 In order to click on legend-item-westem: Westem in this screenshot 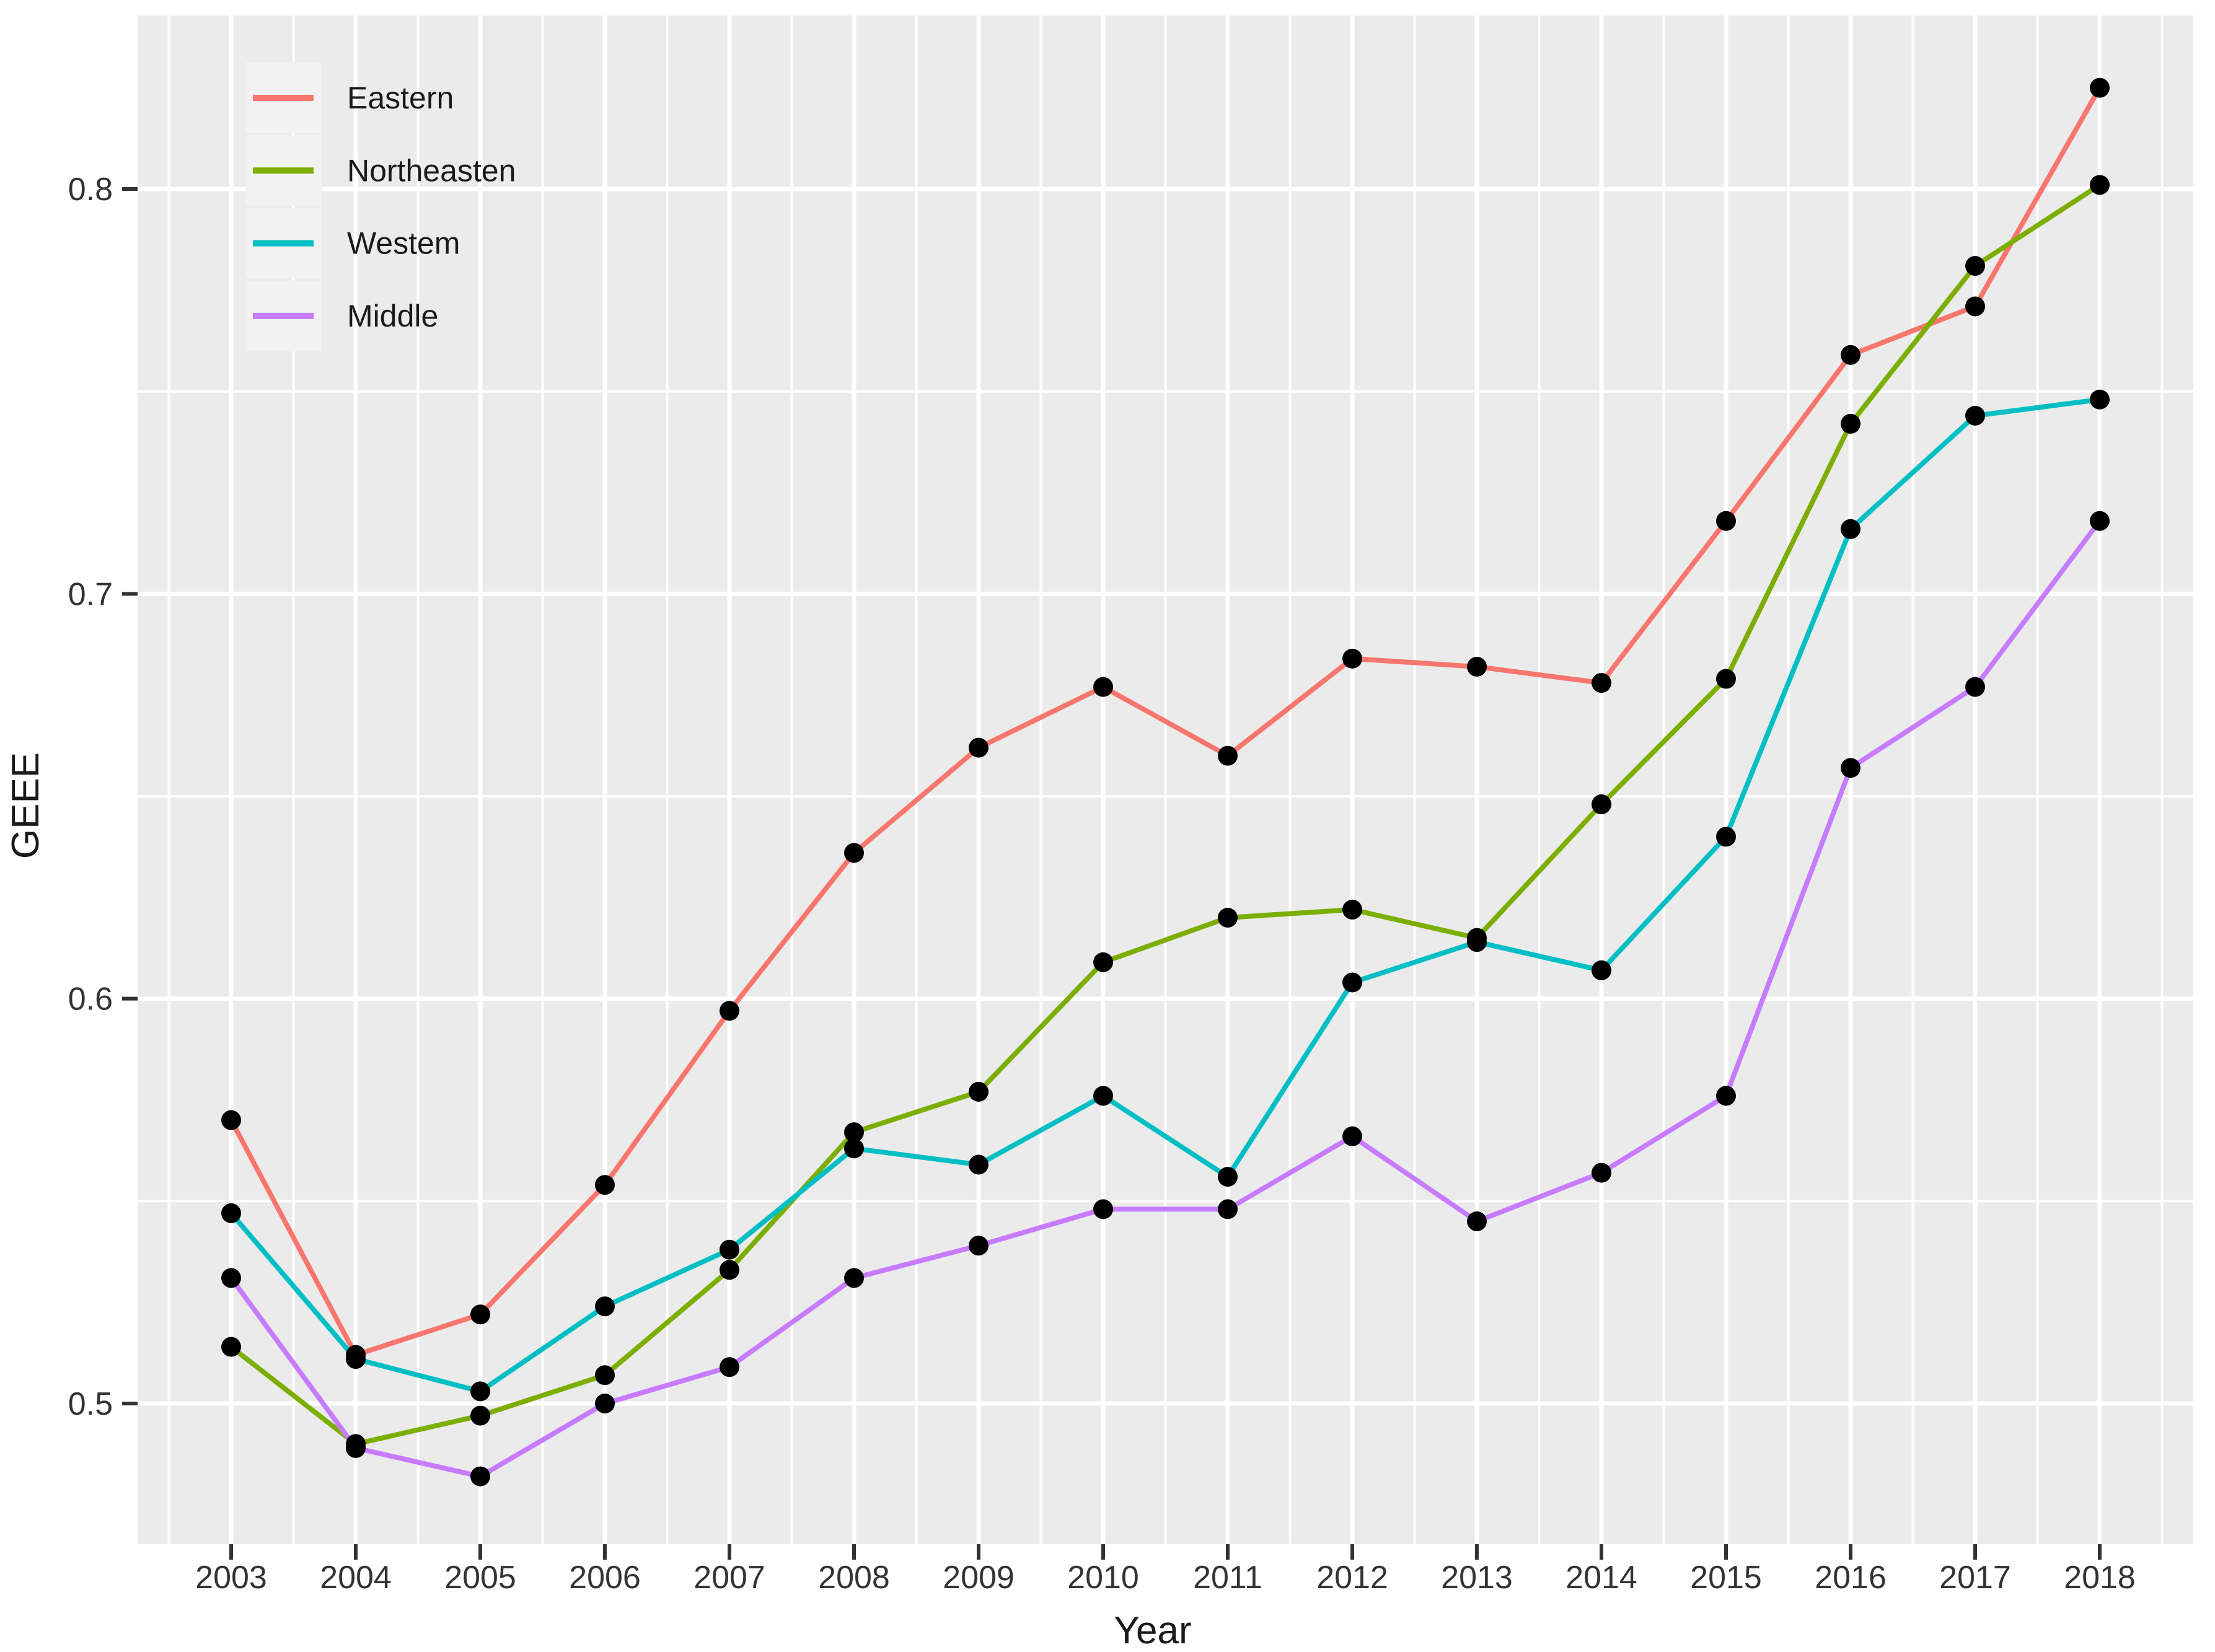, I will do `click(353, 243)`.